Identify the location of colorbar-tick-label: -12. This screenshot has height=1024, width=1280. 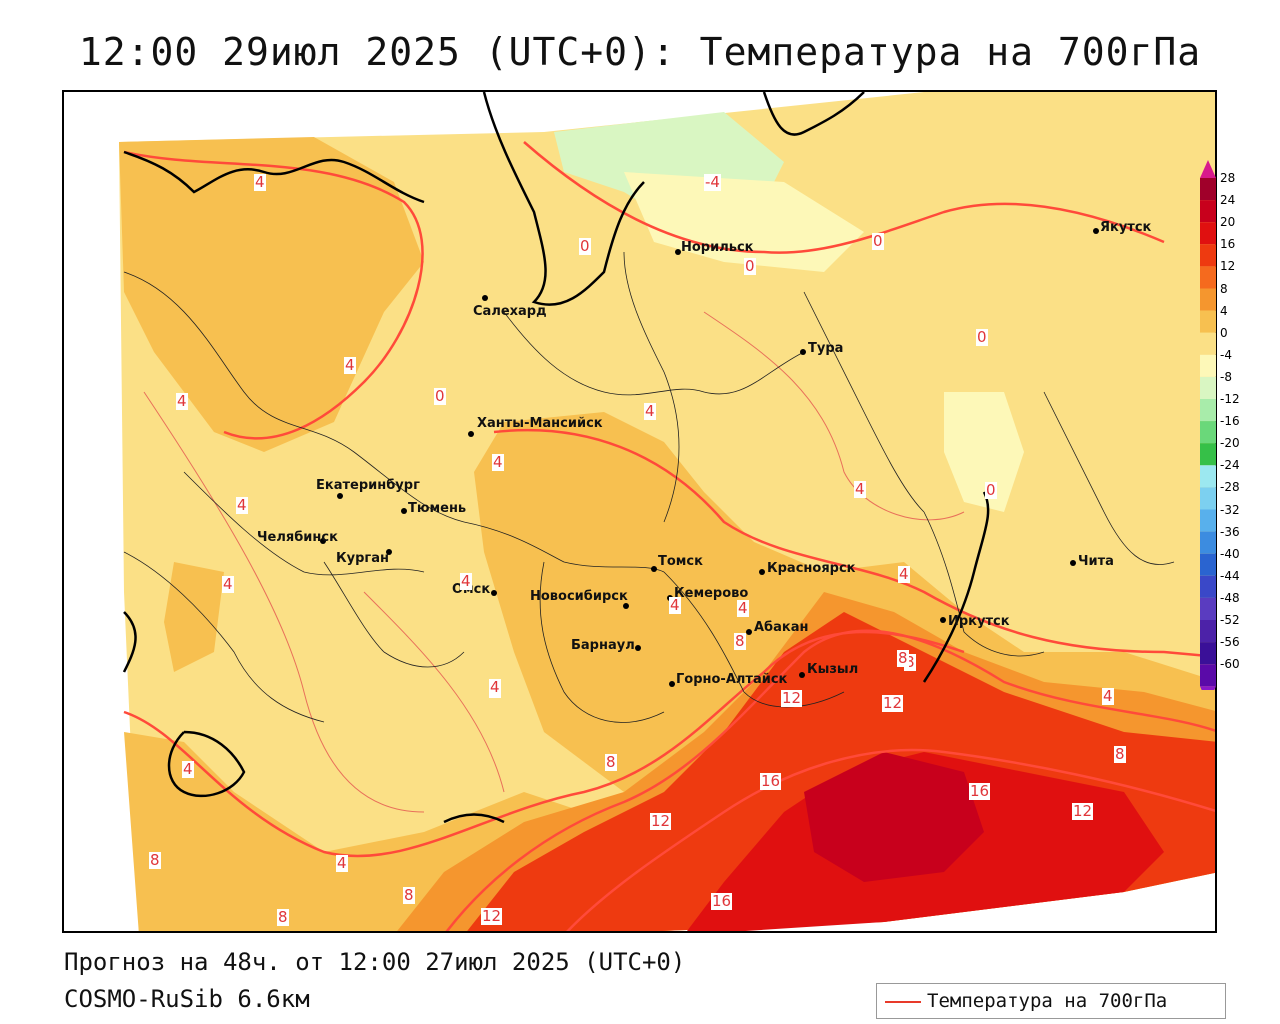
(1230, 399).